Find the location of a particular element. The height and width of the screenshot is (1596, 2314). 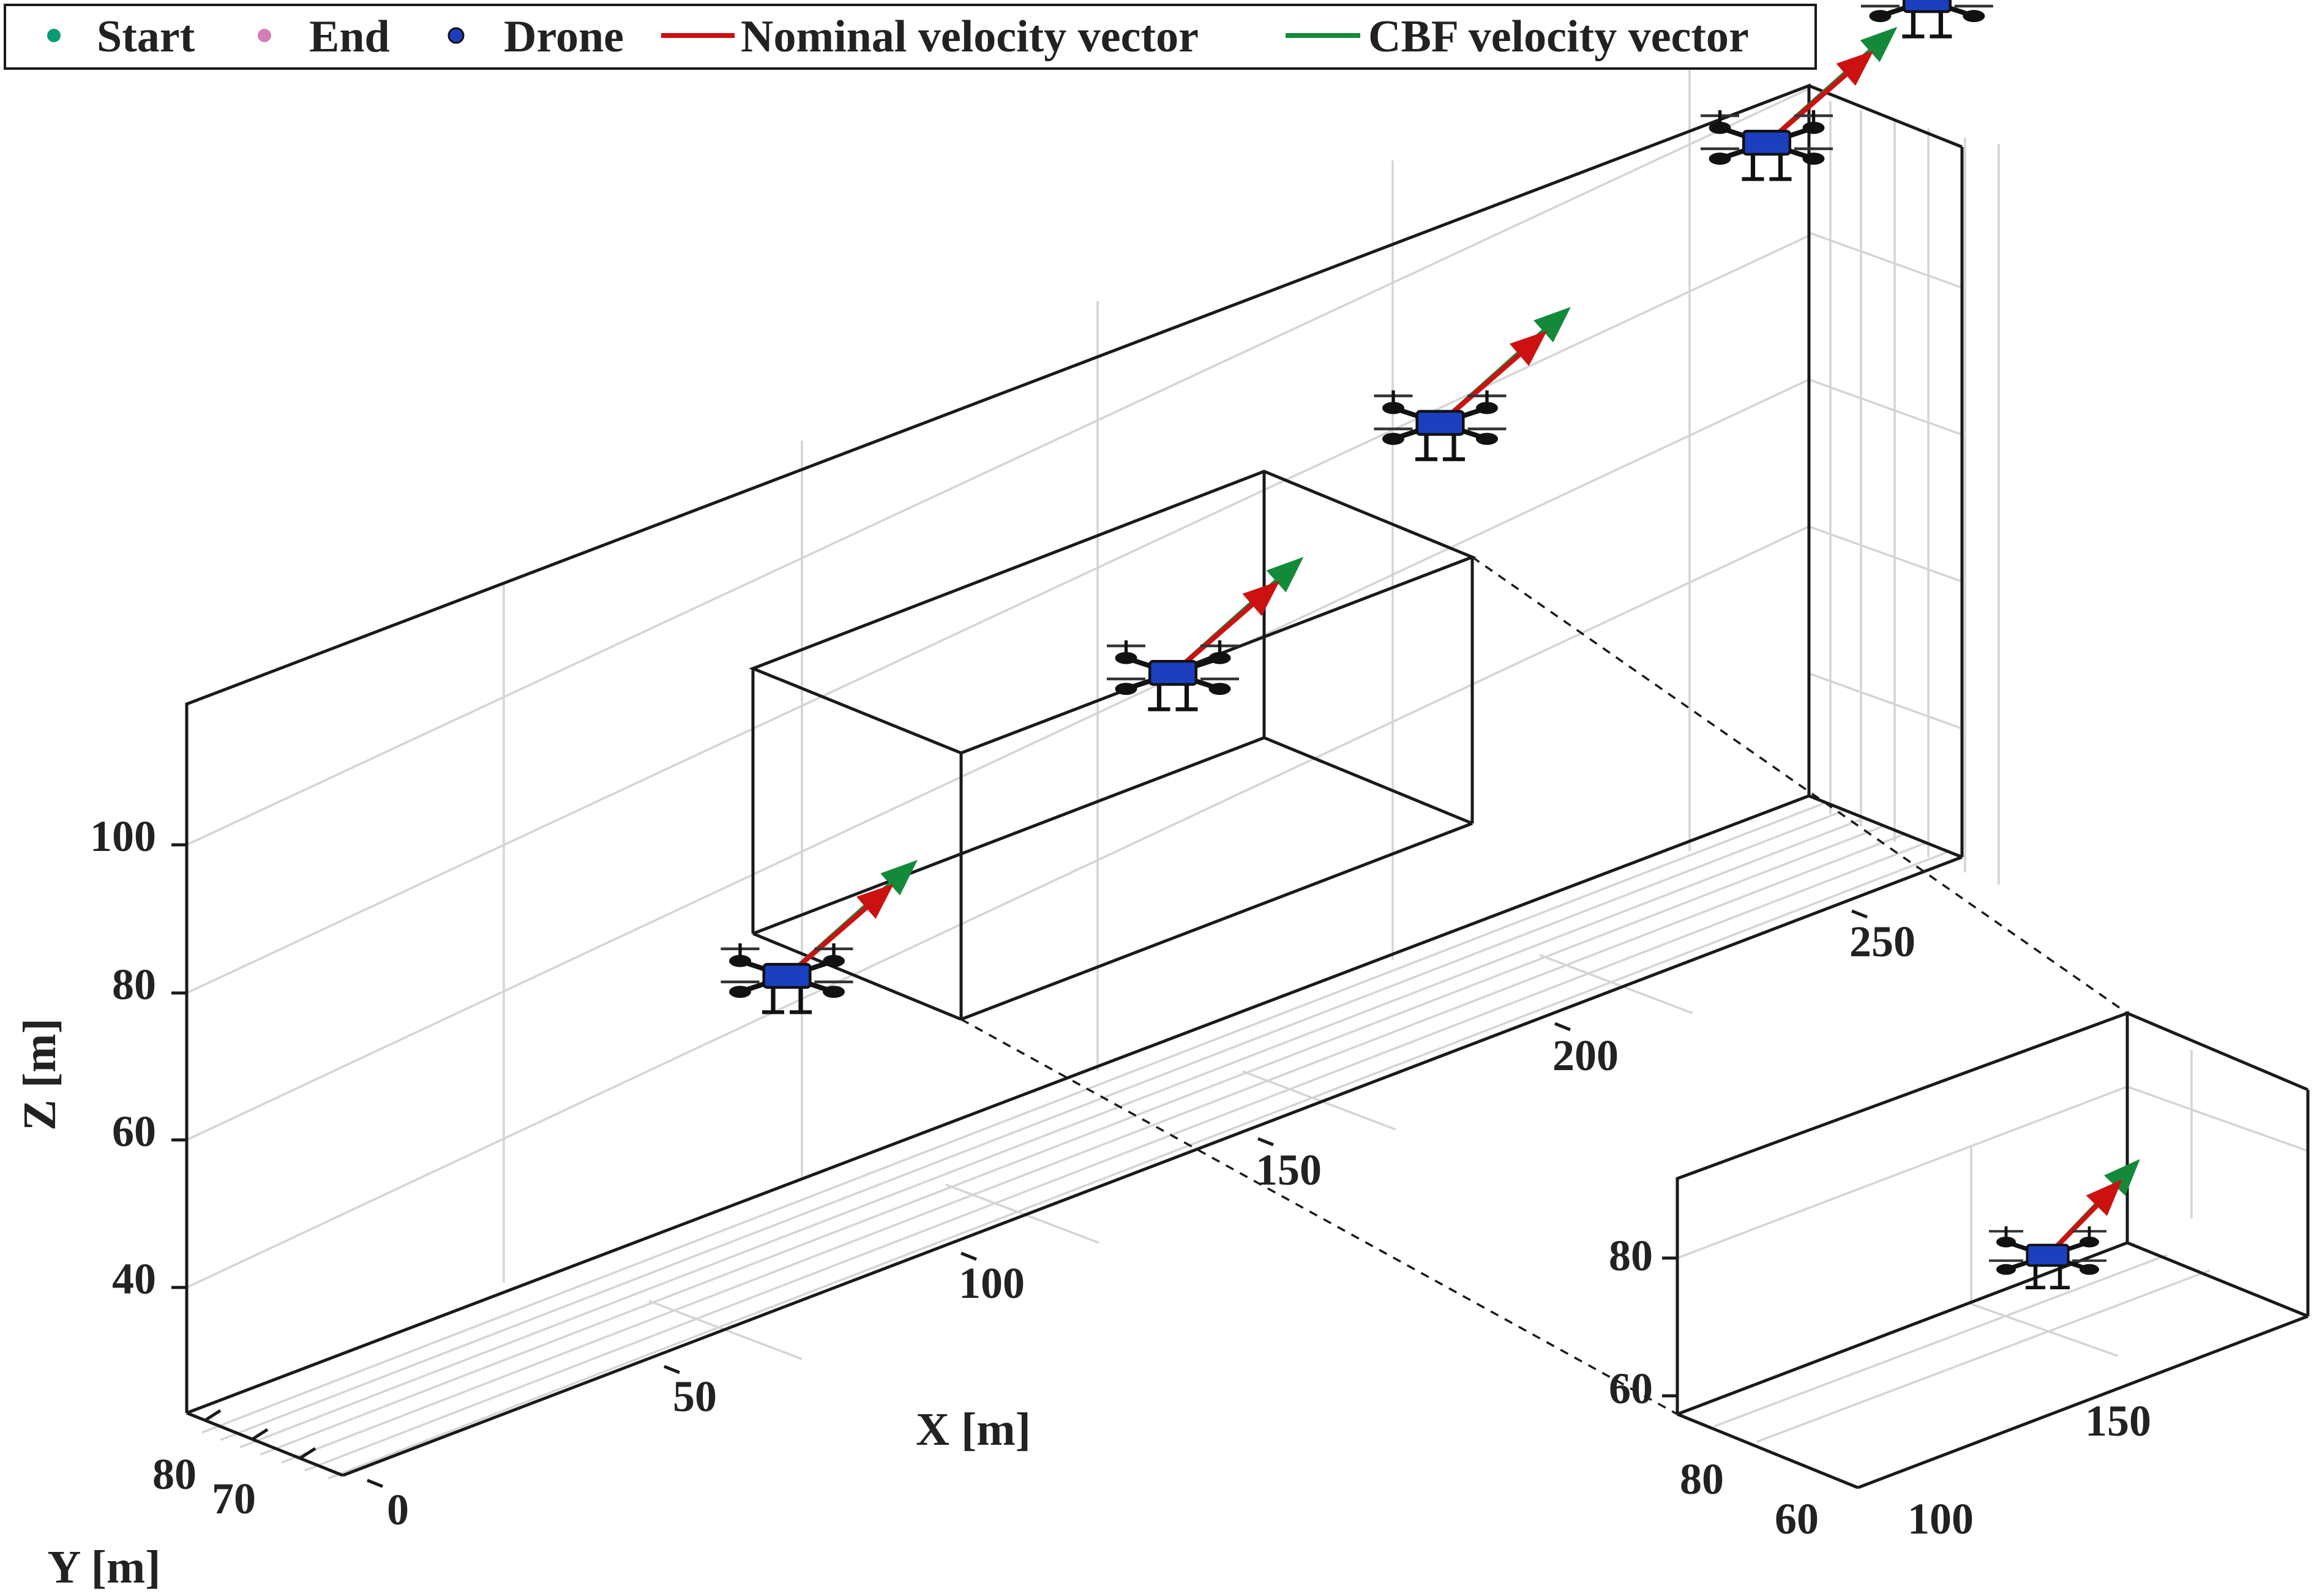

z-tick-label: 100 is located at coordinates (123, 836).